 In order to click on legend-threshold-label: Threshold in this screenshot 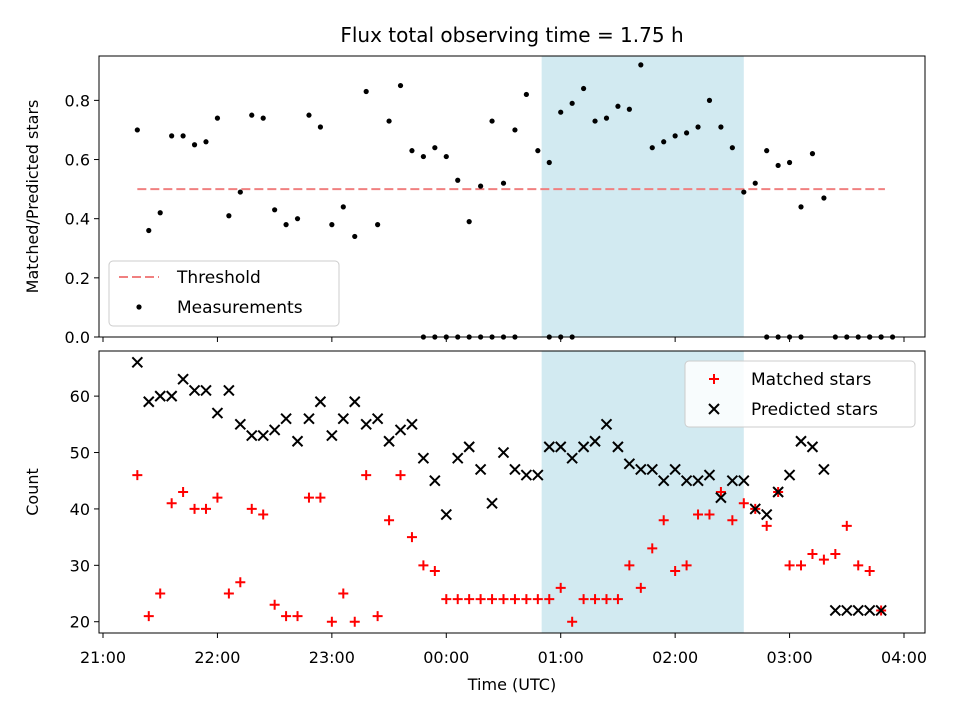, I will do `click(218, 278)`.